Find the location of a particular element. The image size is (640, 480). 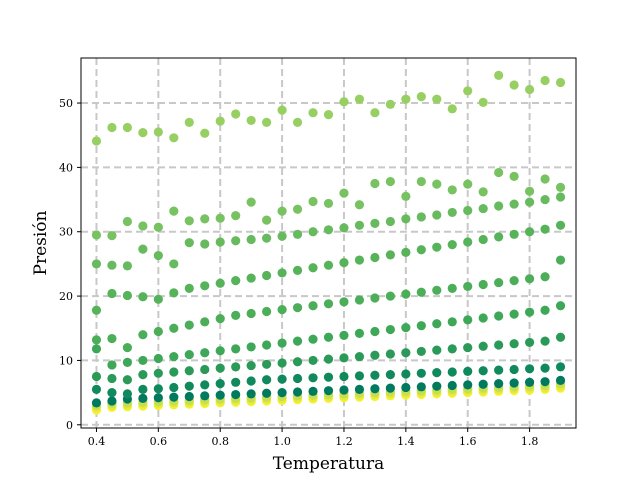

x-axis-label: Temperatura is located at coordinates (328, 464).